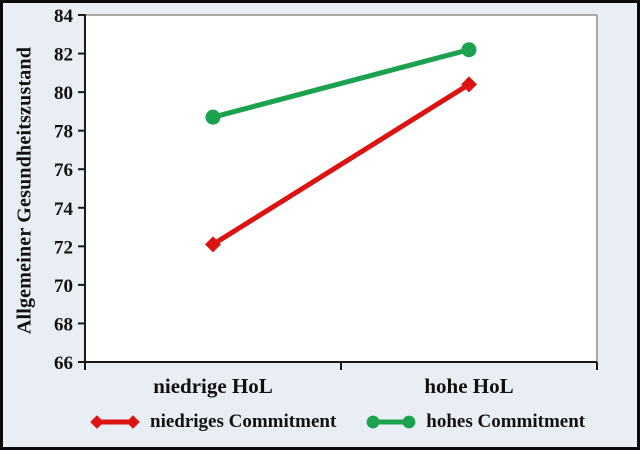  Describe the element at coordinates (506, 421) in the screenshot. I see `legend-label: hohes Commitment` at that location.